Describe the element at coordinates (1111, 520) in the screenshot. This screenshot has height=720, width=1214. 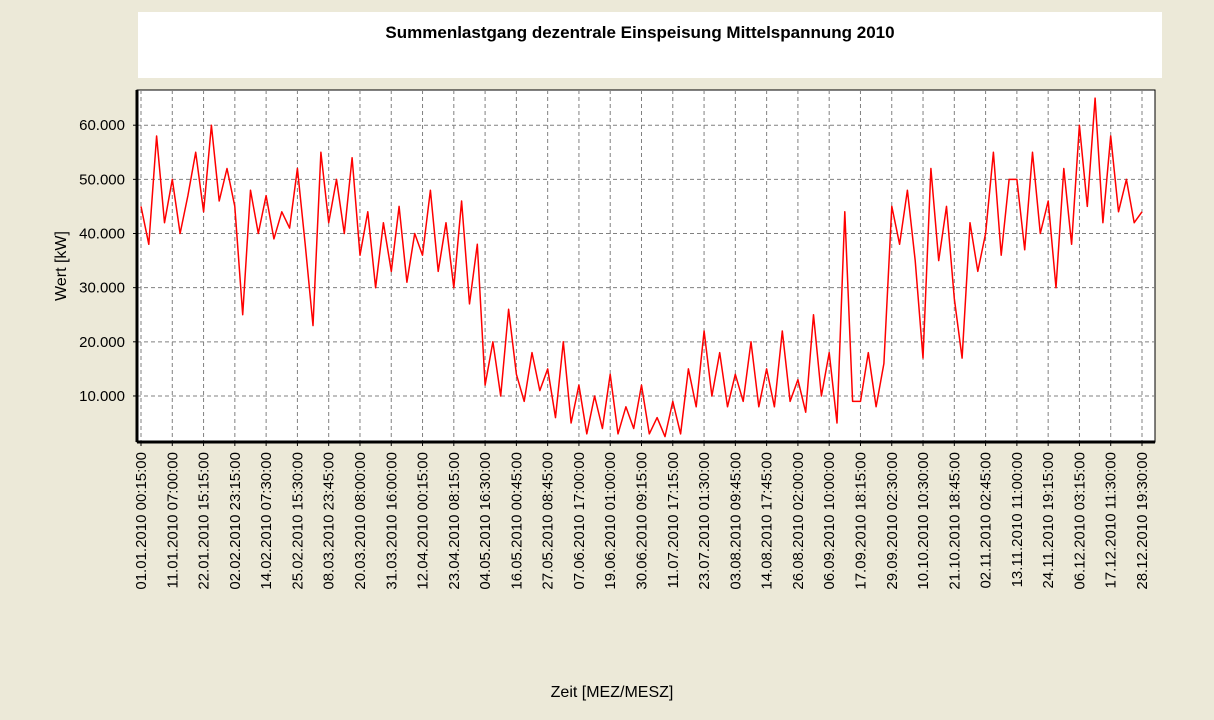
I see `x-tick-label: 17.12.2010 11:30:00` at that location.